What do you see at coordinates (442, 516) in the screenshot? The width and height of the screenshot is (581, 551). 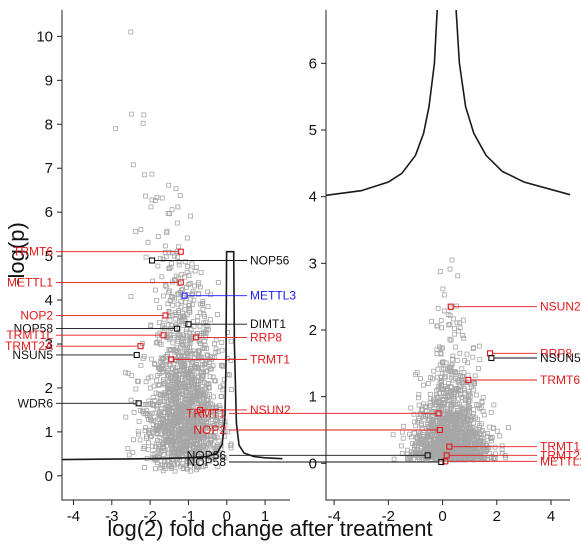 I see `x-tick-label: 0` at bounding box center [442, 516].